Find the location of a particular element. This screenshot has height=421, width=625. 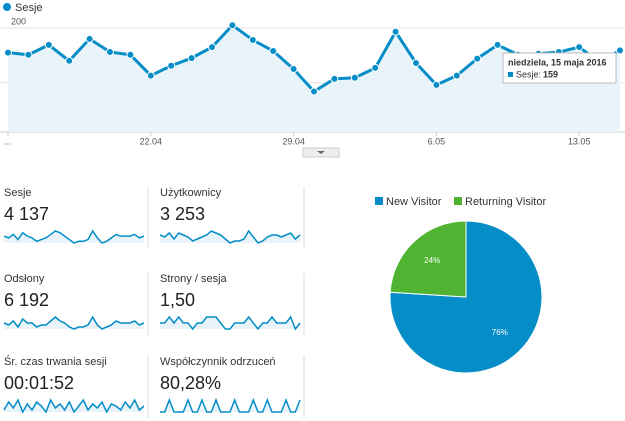

tooltip-value: 159 is located at coordinates (550, 74).